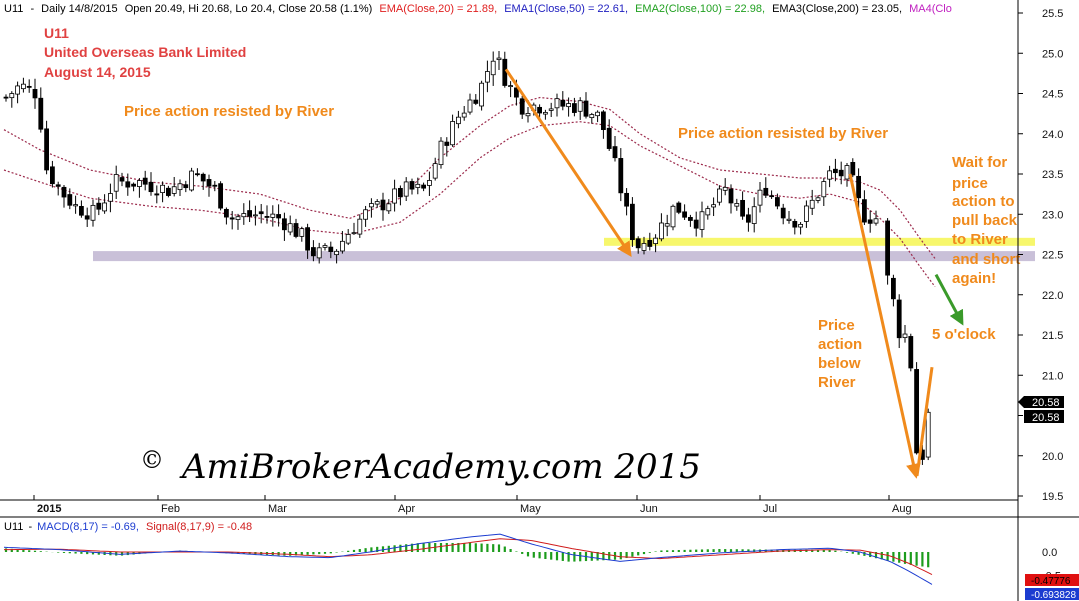 Image resolution: width=1079 pixels, height=601 pixels. Describe the element at coordinates (949, 299) in the screenshot. I see `arrow-short-again` at that location.